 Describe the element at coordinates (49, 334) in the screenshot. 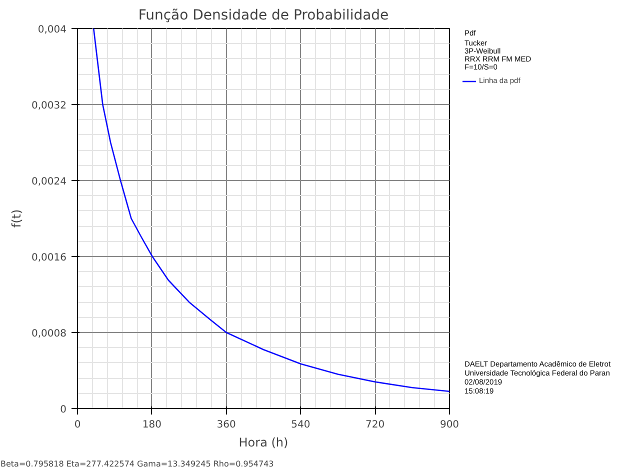

I see `y-tick-label: 0,0008` at that location.